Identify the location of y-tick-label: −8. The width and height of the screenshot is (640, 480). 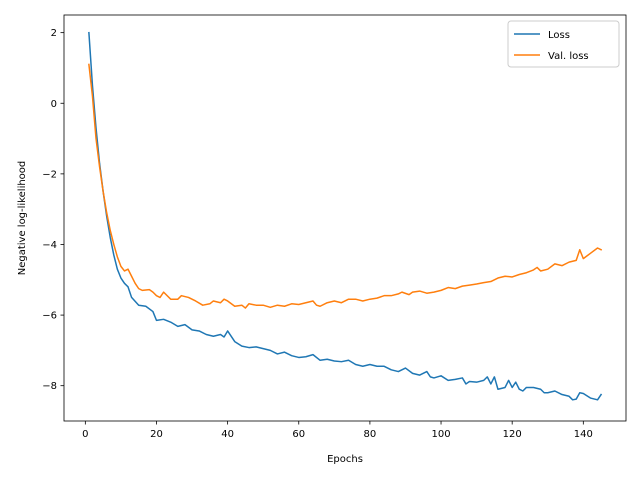
(49, 386).